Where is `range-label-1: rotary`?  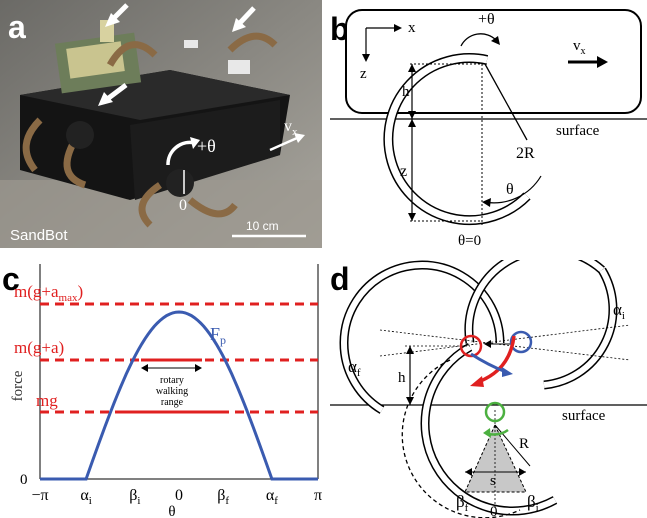 range-label-1: rotary is located at coordinates (172, 380).